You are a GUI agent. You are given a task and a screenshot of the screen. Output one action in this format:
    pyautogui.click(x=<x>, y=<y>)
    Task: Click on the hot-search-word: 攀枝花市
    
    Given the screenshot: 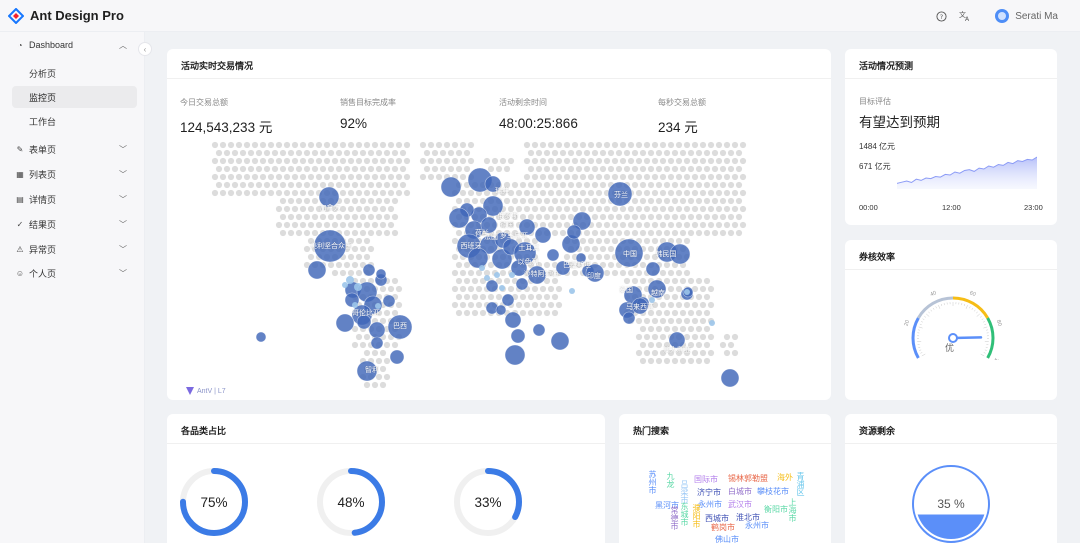 What is the action you would take?
    pyautogui.click(x=773, y=491)
    